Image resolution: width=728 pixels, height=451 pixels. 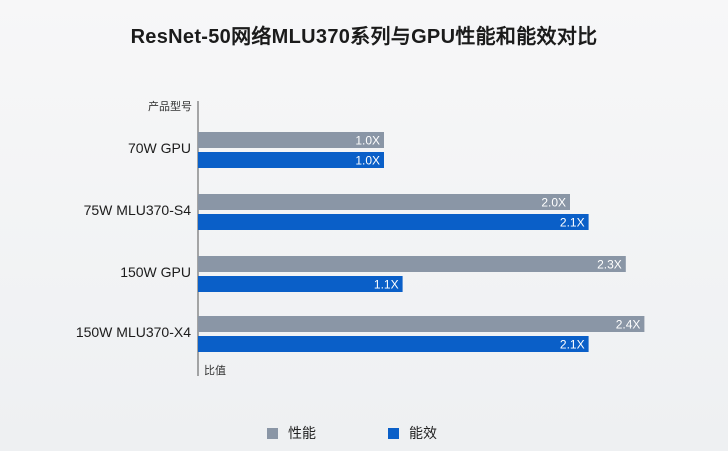 What do you see at coordinates (159, 148) in the screenshot?
I see `category-label: 70W GPU` at bounding box center [159, 148].